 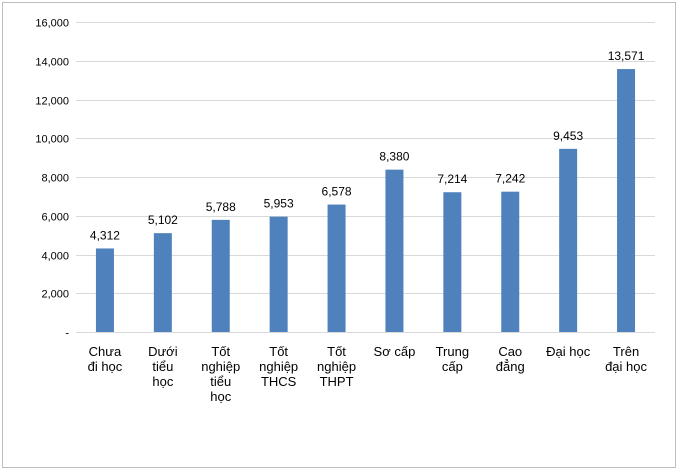 What do you see at coordinates (279, 381) in the screenshot?
I see `category-label-line: THCS` at bounding box center [279, 381].